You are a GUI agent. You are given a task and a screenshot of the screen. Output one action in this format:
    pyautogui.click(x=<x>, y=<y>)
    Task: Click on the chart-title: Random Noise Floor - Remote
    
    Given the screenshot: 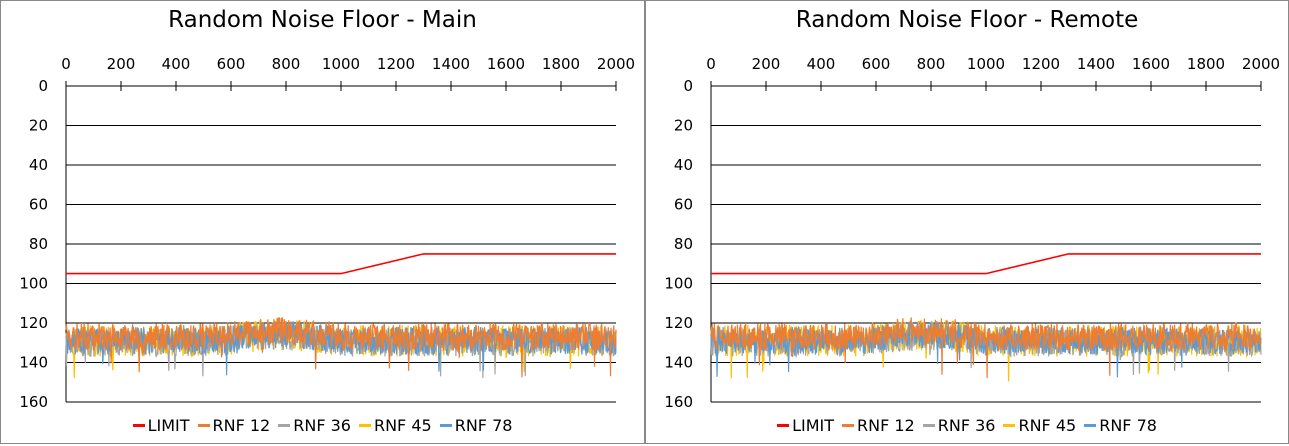 What is the action you would take?
    pyautogui.click(x=967, y=20)
    